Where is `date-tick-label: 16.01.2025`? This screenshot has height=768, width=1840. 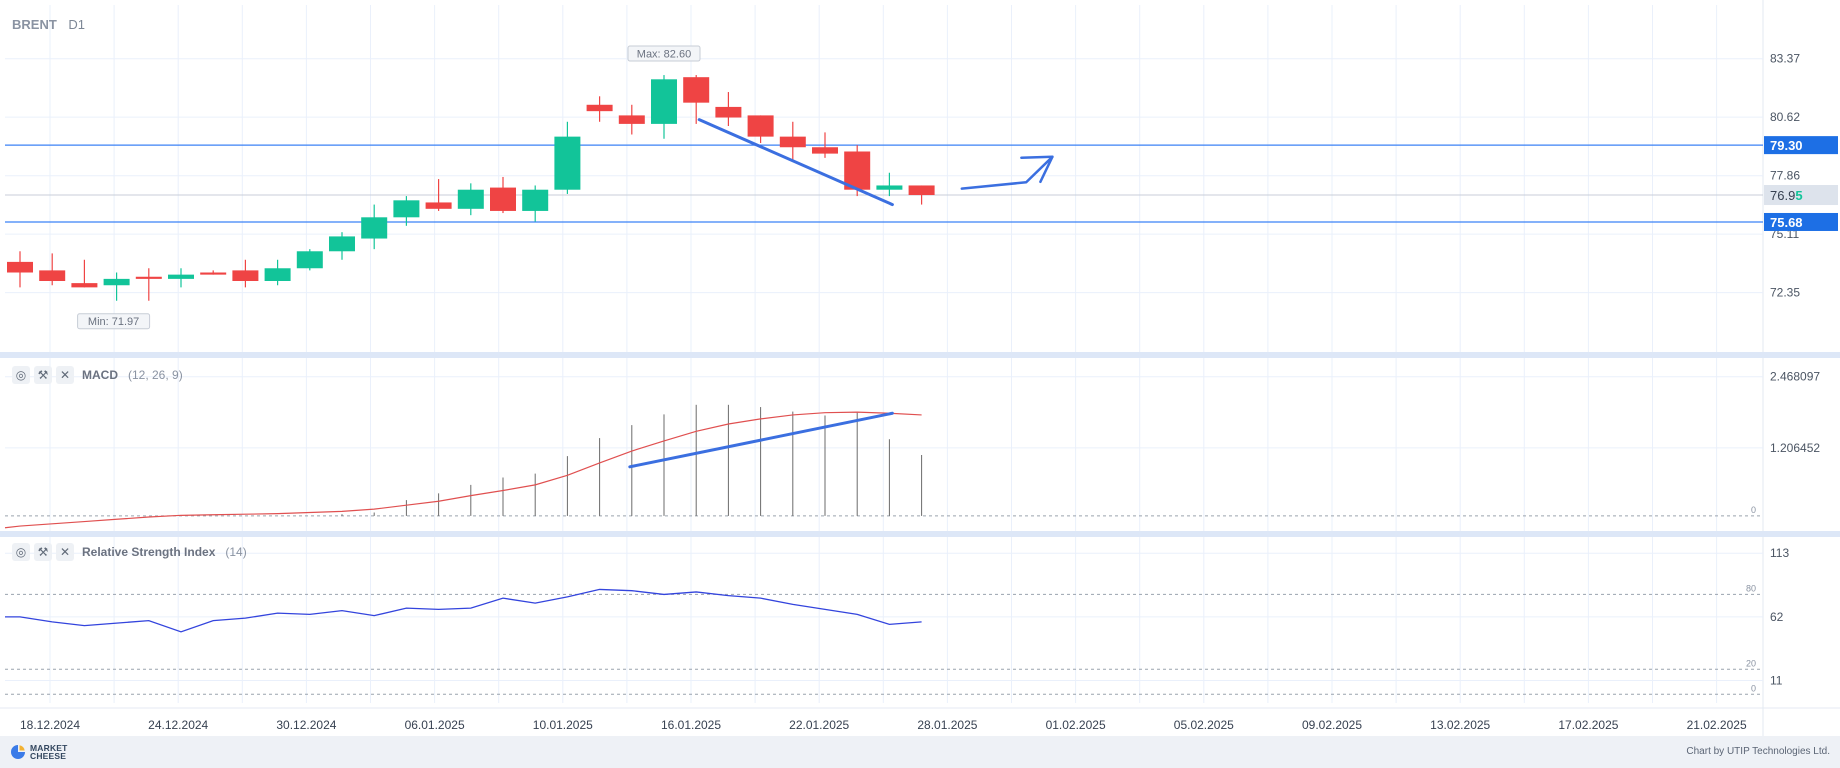
date-tick-label: 16.01.2025 is located at coordinates (691, 725).